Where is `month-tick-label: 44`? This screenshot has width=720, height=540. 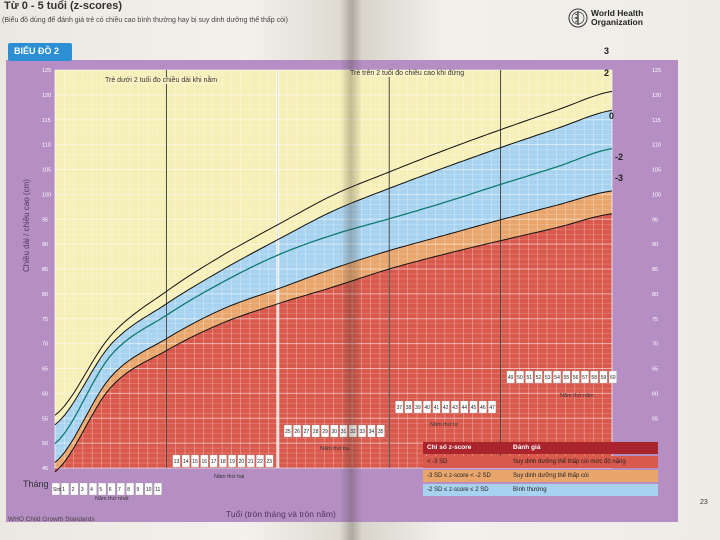
month-tick-label: 44 is located at coordinates (464, 408).